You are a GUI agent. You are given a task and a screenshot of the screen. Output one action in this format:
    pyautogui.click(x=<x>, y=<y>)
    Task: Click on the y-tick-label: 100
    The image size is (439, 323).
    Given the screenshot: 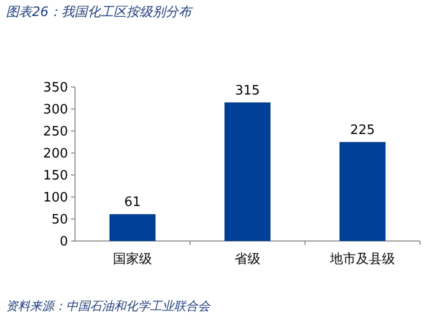 What is the action you would take?
    pyautogui.click(x=55, y=198)
    